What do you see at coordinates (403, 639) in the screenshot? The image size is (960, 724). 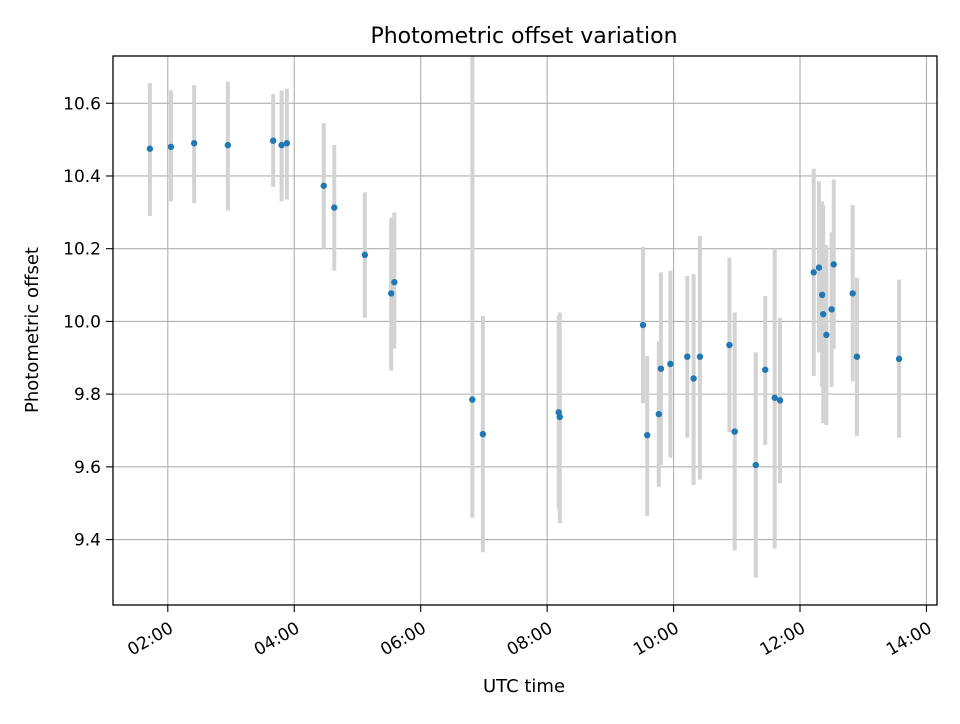 I see `x-tick-label: 06:00` at bounding box center [403, 639].